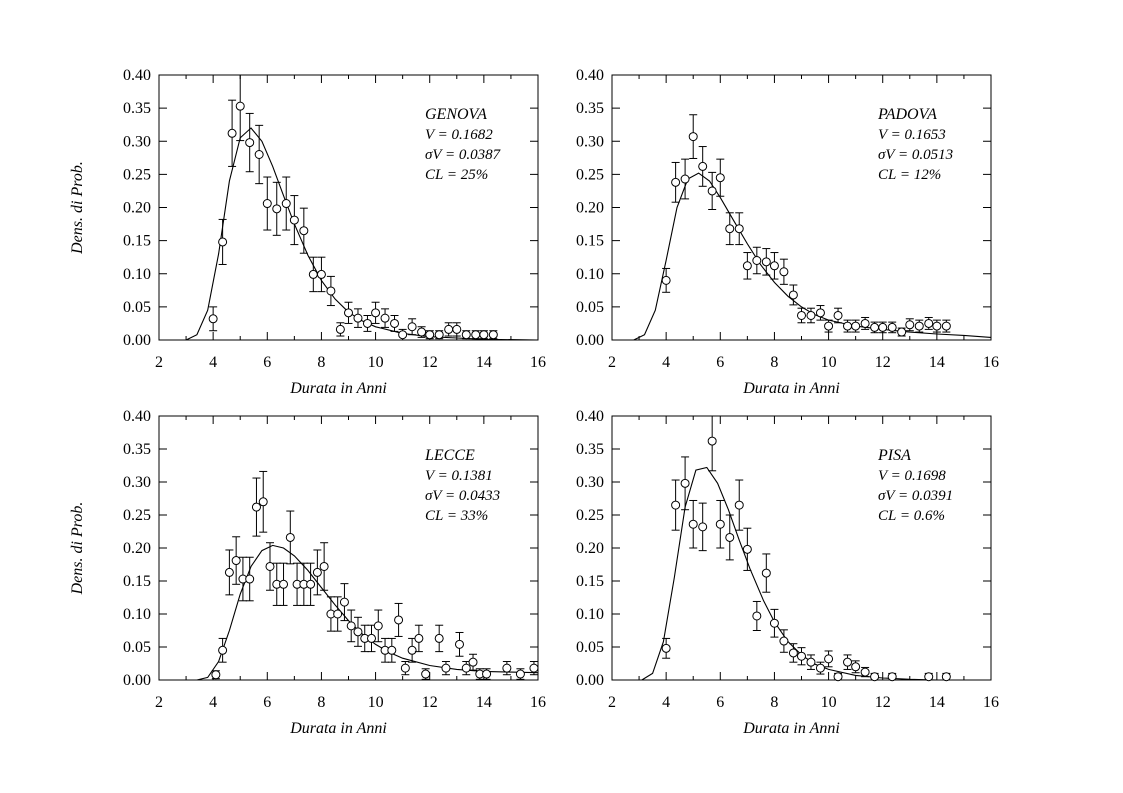 The height and width of the screenshot is (793, 1123). Describe the element at coordinates (459, 476) in the screenshot. I see `fit-annotation: V = 0.1381` at that location.